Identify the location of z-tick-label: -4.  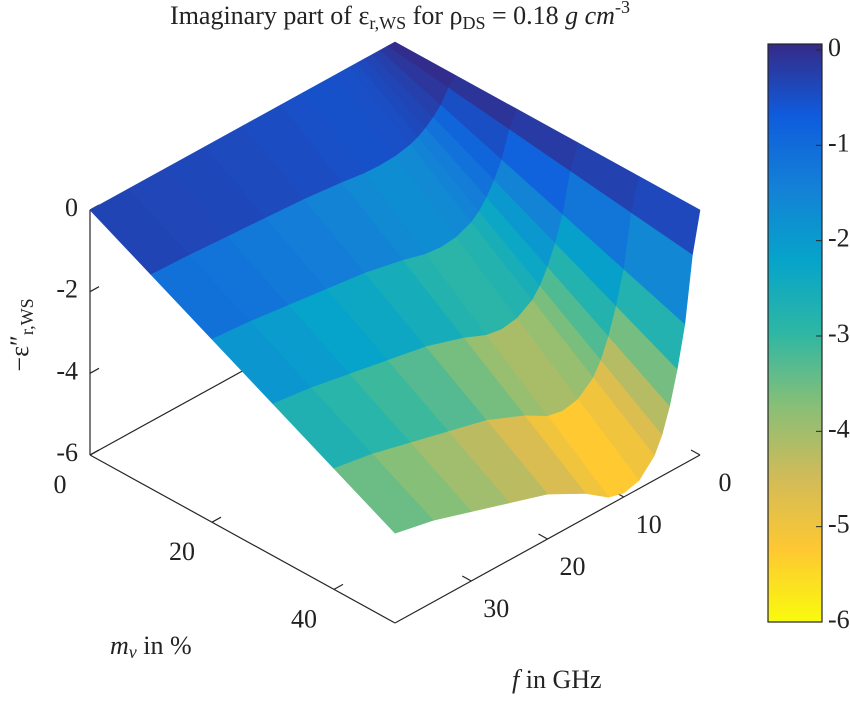
(67, 370).